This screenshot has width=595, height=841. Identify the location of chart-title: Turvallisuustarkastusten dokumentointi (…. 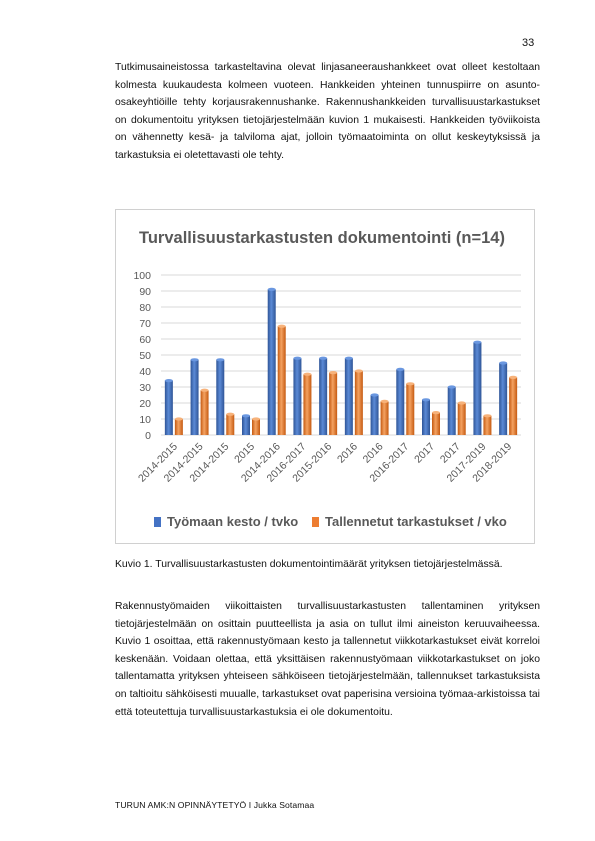
(322, 238).